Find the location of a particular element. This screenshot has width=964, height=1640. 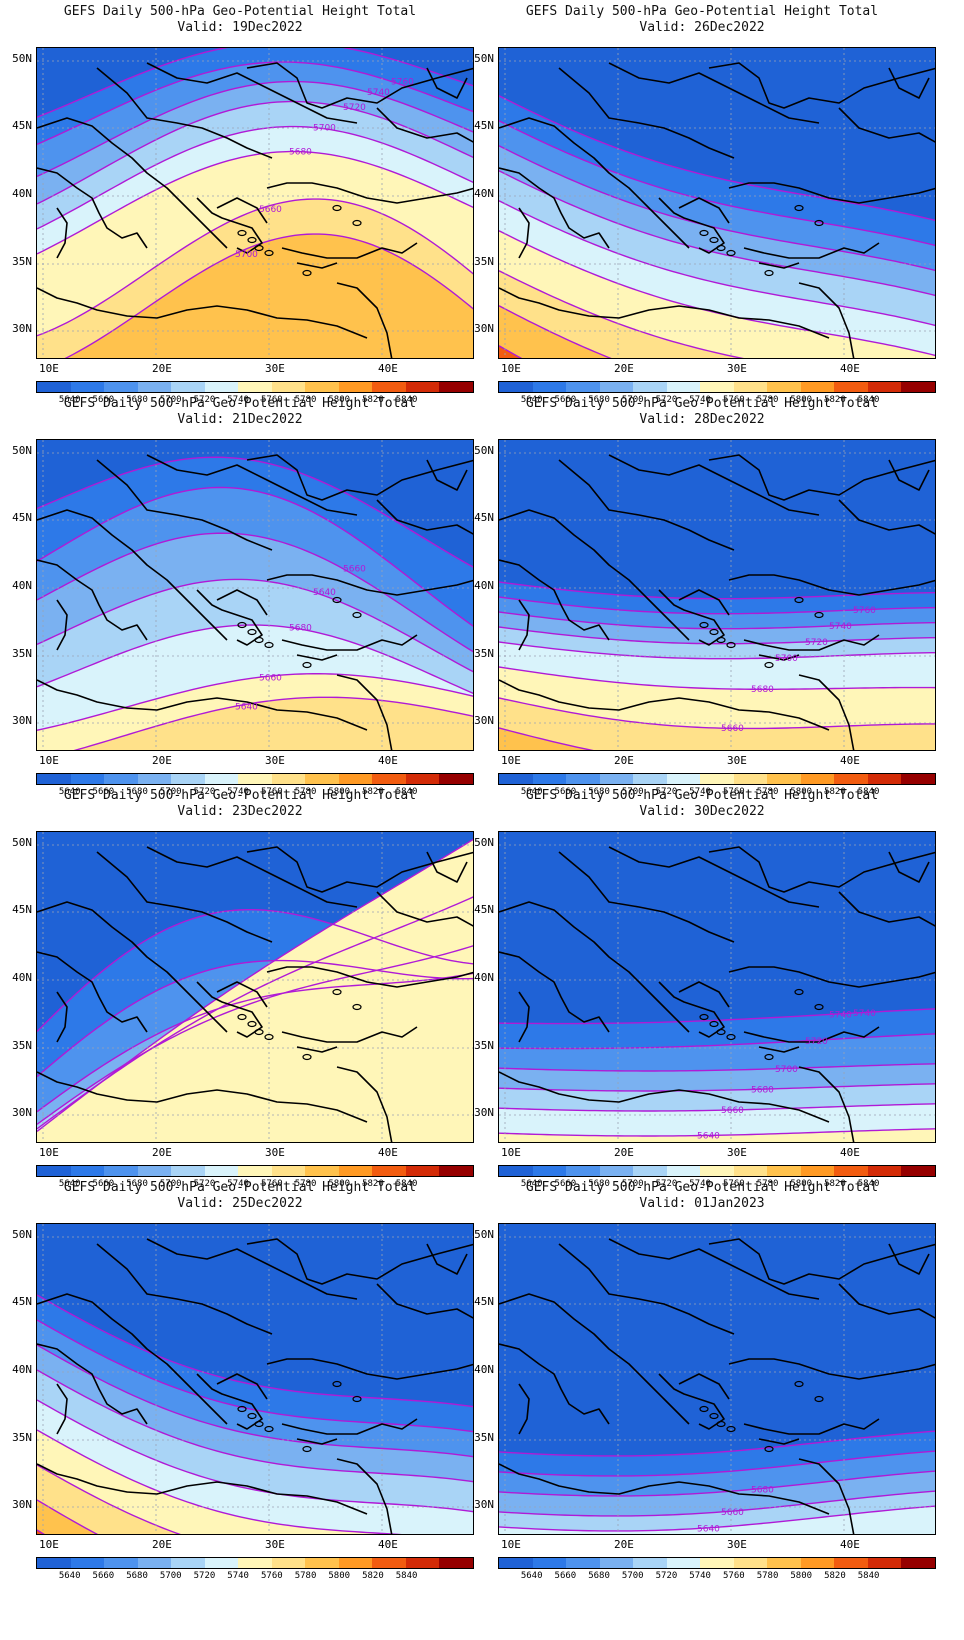

colorbar is located at coordinates (255, 779).